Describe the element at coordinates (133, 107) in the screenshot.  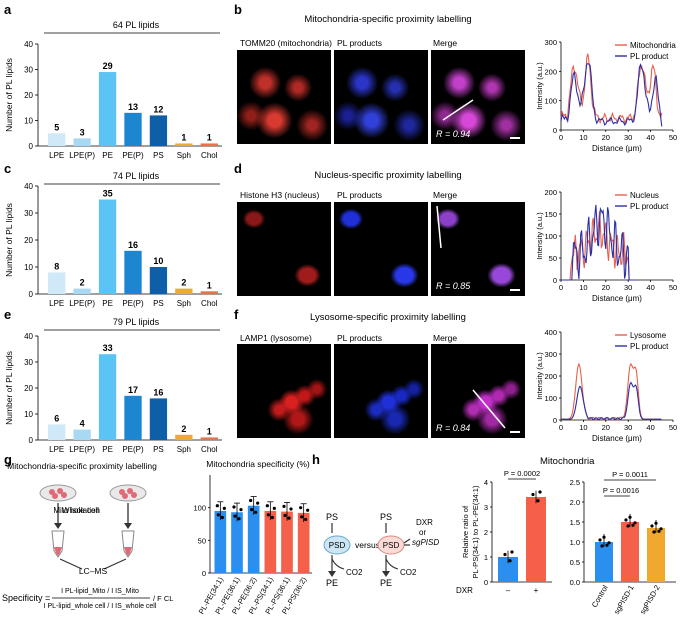
I see `bar-value-label: 13` at that location.